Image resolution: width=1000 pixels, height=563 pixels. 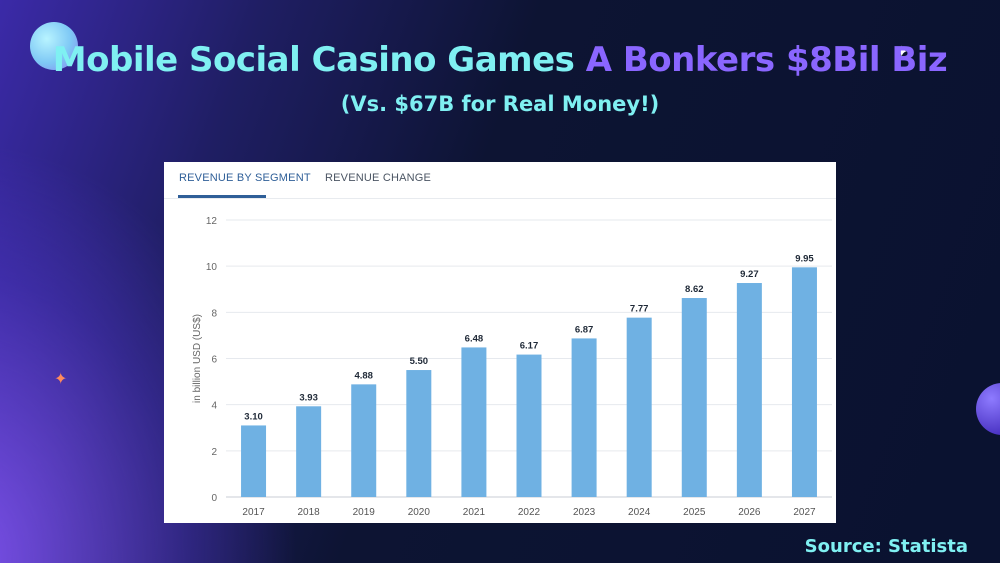 I want to click on bar-value-label: 3.93, so click(x=308, y=397).